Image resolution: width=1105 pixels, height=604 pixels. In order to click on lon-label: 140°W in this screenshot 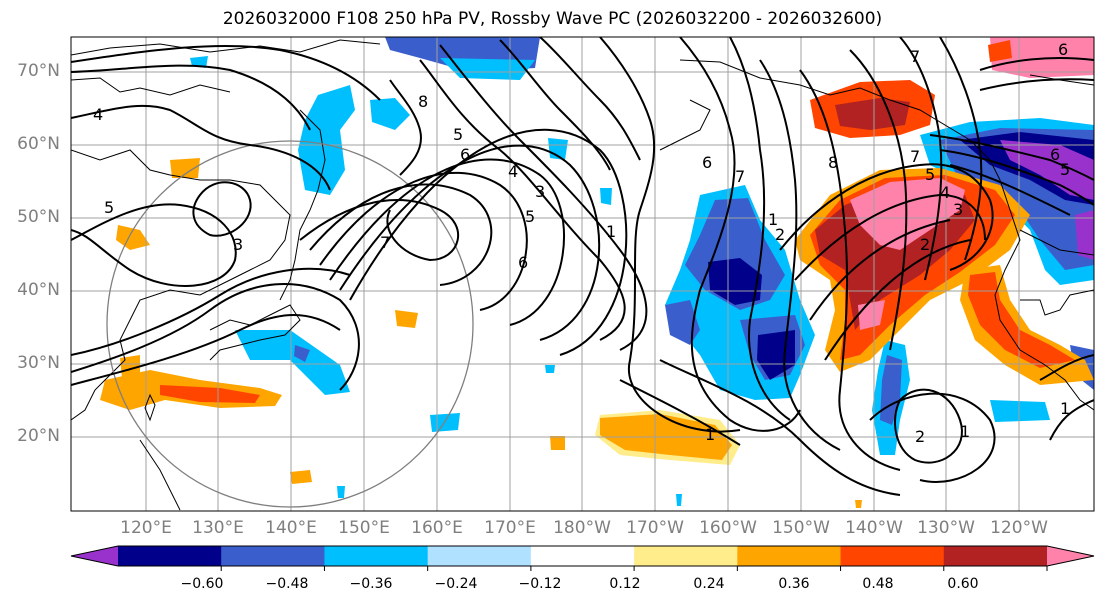, I will do `click(874, 528)`.